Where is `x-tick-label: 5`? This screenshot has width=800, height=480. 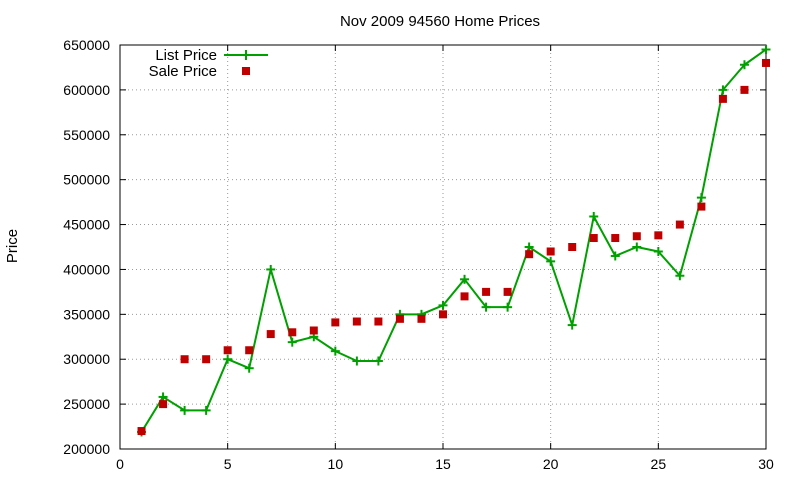
x-tick-label: 5 is located at coordinates (228, 464).